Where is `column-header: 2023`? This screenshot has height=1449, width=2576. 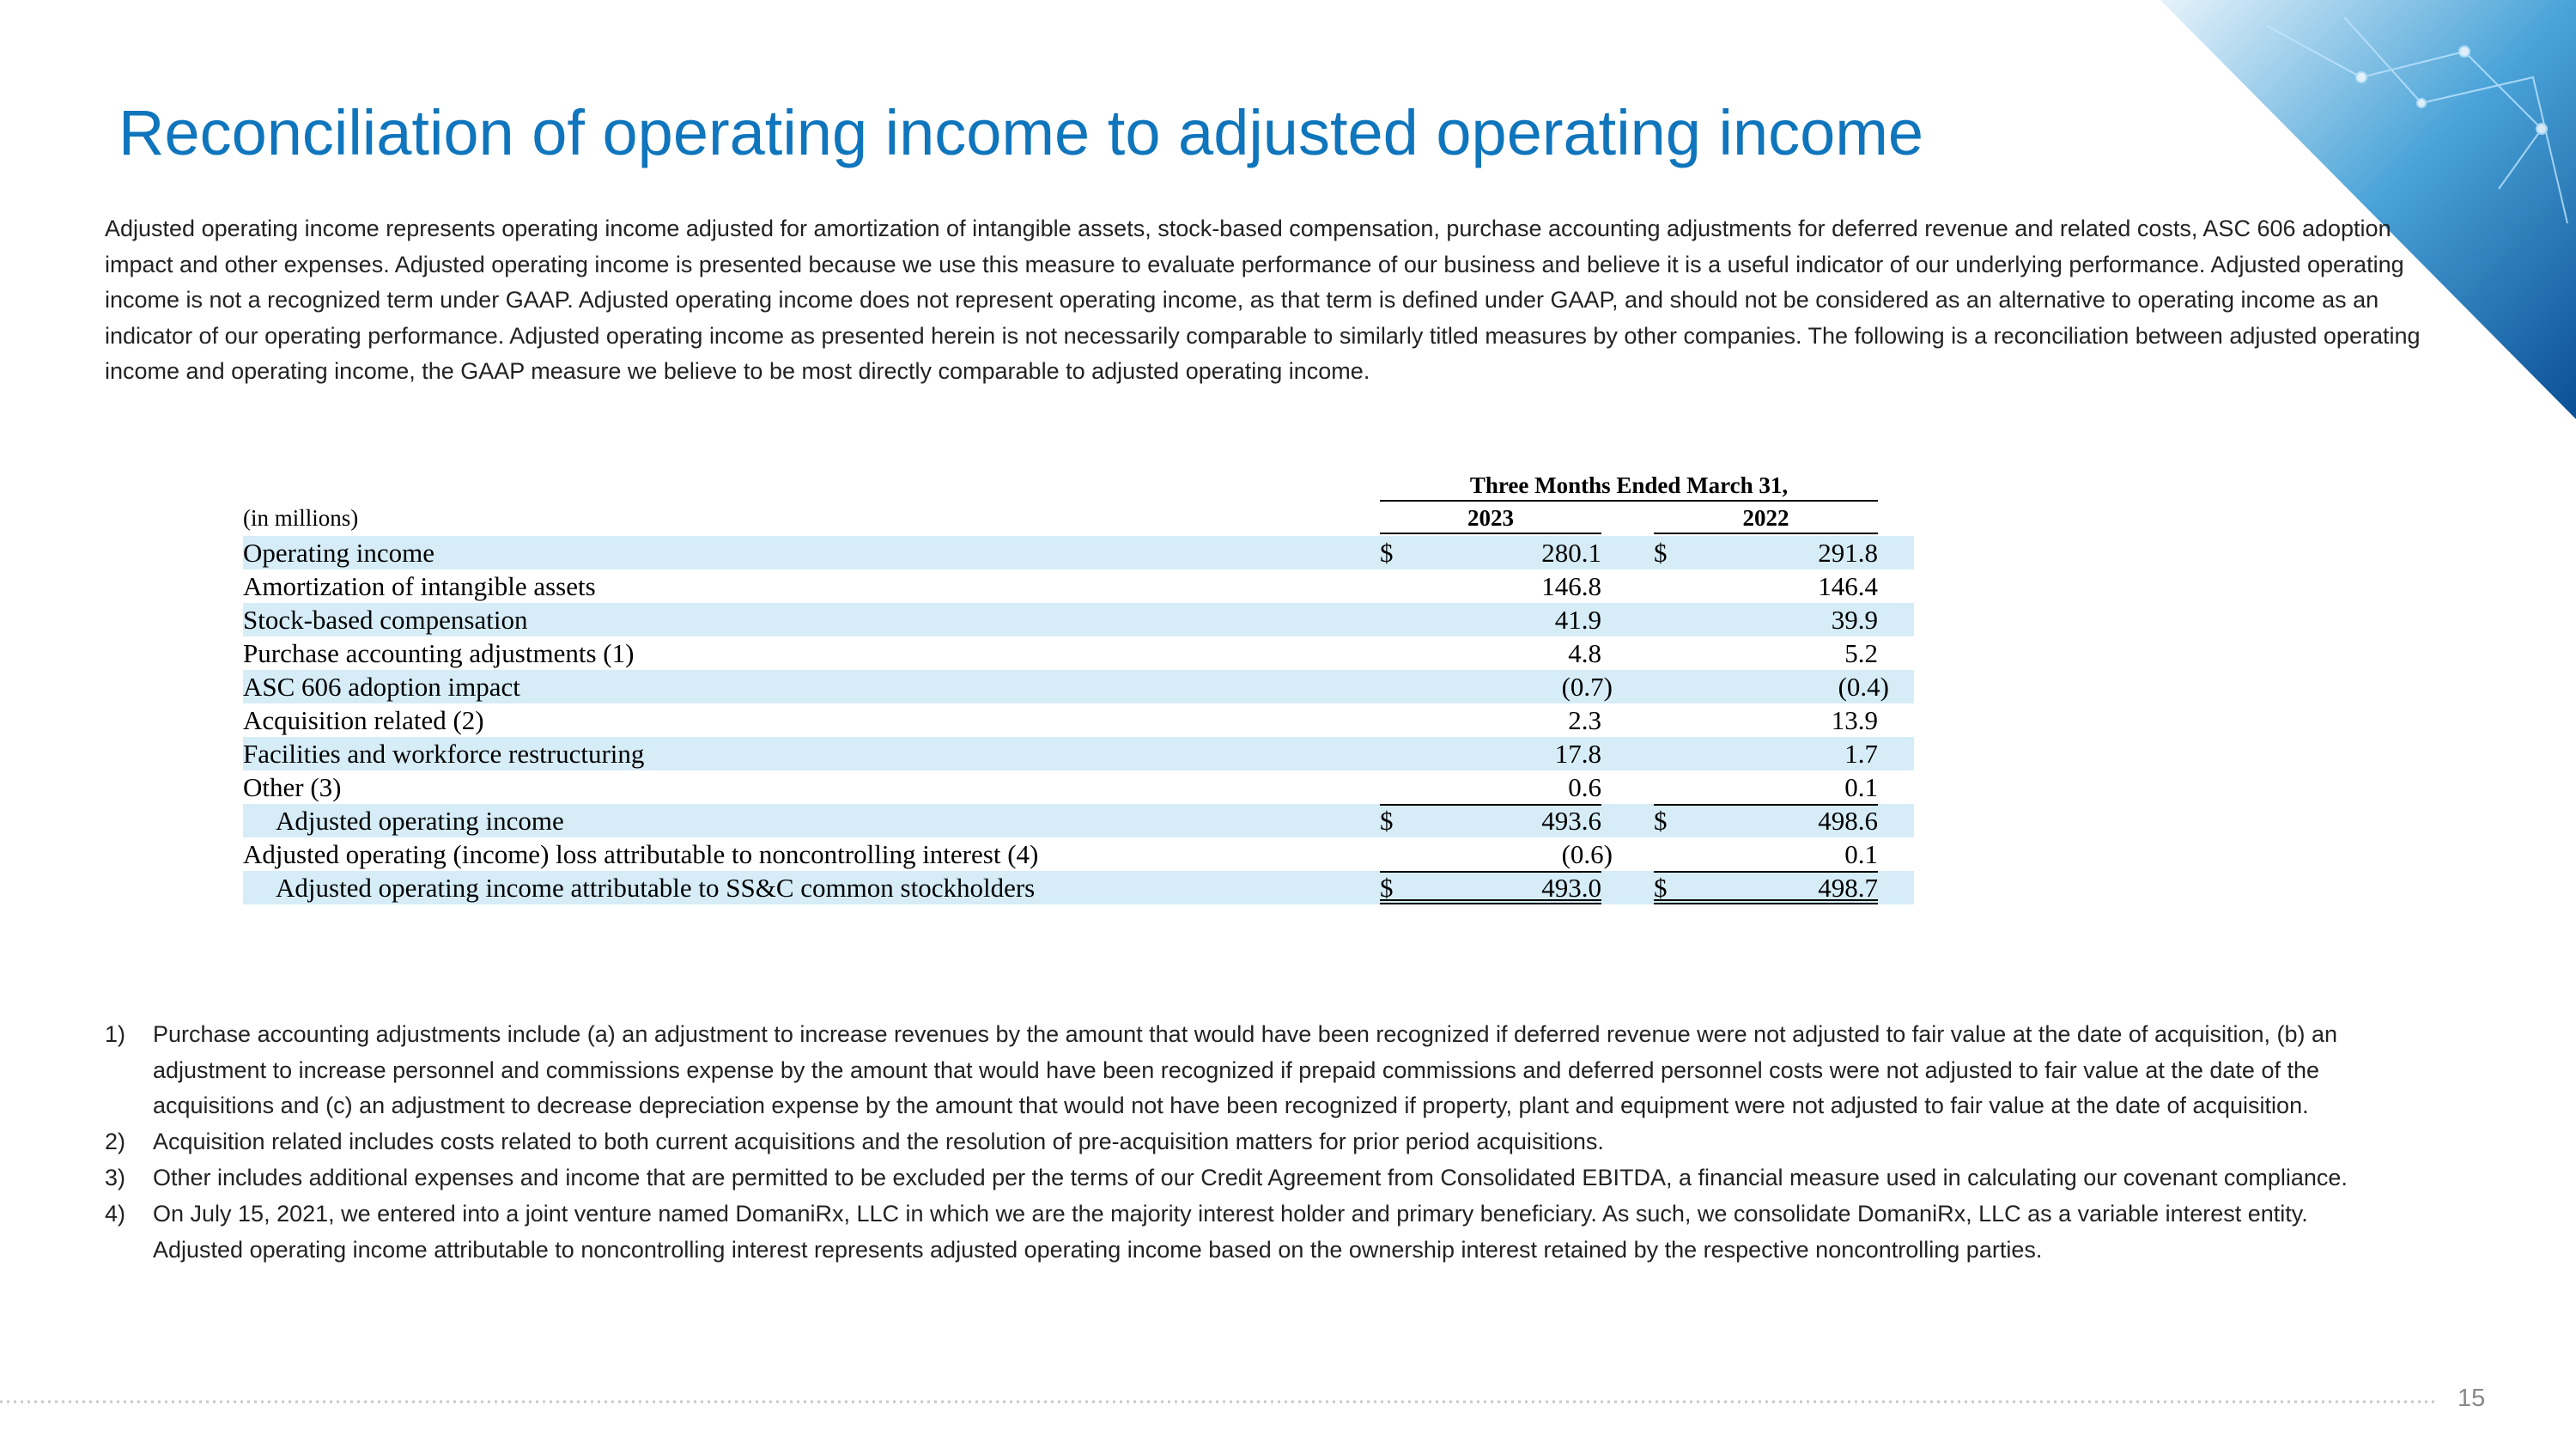 column-header: 2023 is located at coordinates (1491, 518).